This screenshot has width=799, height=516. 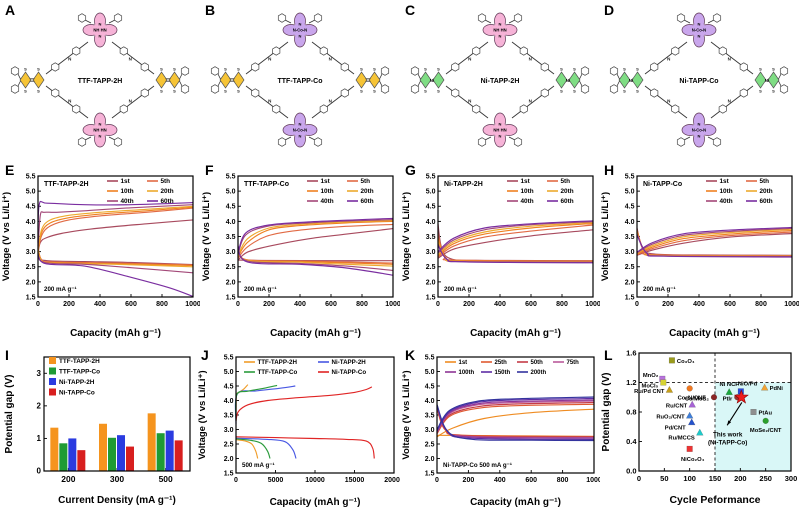 What do you see at coordinates (515, 333) in the screenshot?
I see `chart-text: Capacity (mAh g⁻¹)` at bounding box center [515, 333].